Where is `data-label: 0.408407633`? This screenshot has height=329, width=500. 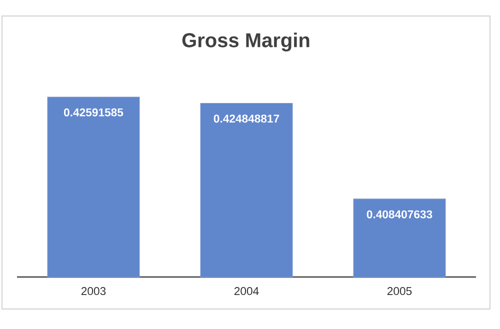
data-label: 0.408407633 is located at coordinates (399, 214).